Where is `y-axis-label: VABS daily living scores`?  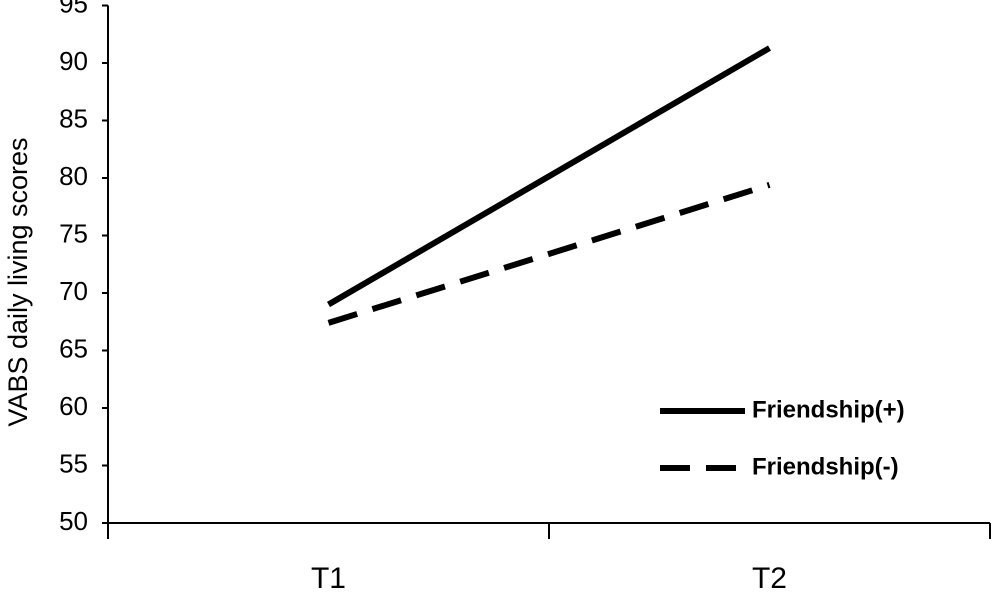 y-axis-label: VABS daily living scores is located at coordinates (18, 281).